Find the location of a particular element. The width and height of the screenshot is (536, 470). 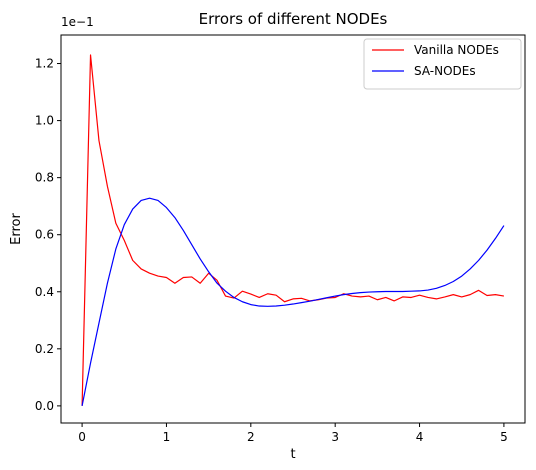

y-tick-label: 0.8 is located at coordinates (44, 178).